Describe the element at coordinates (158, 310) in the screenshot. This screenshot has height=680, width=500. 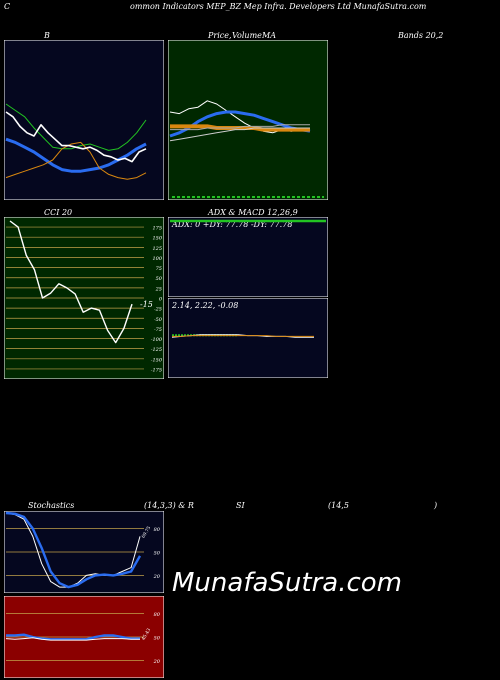
I see `cci-tick-label: -25` at that location.